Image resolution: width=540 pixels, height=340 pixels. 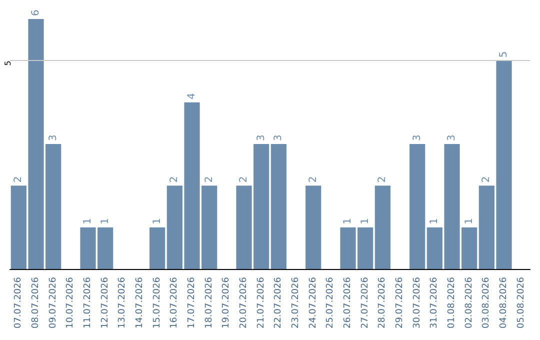 What do you see at coordinates (175, 302) in the screenshot?
I see `x-tick-label: 16.07.2026` at bounding box center [175, 302].